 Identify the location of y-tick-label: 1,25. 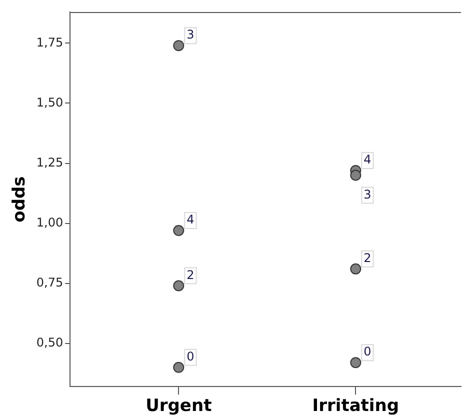
(50, 162).